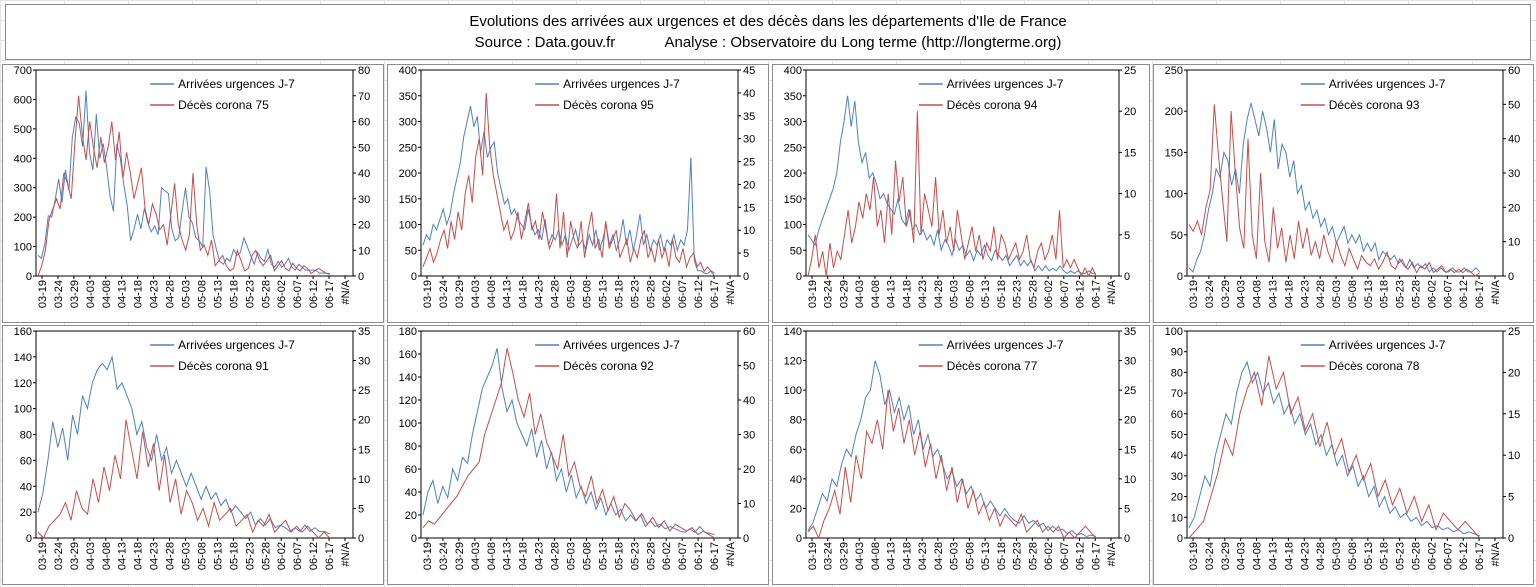 The height and width of the screenshot is (587, 1536). I want to click on left-axis-tick: 0, so click(414, 539).